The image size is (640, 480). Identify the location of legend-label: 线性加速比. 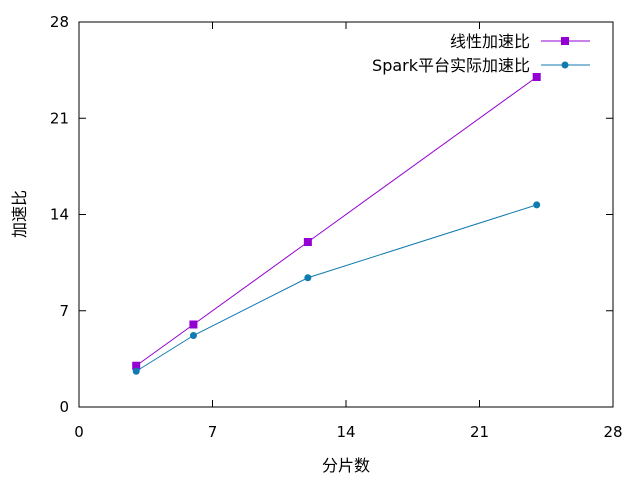
(490, 41).